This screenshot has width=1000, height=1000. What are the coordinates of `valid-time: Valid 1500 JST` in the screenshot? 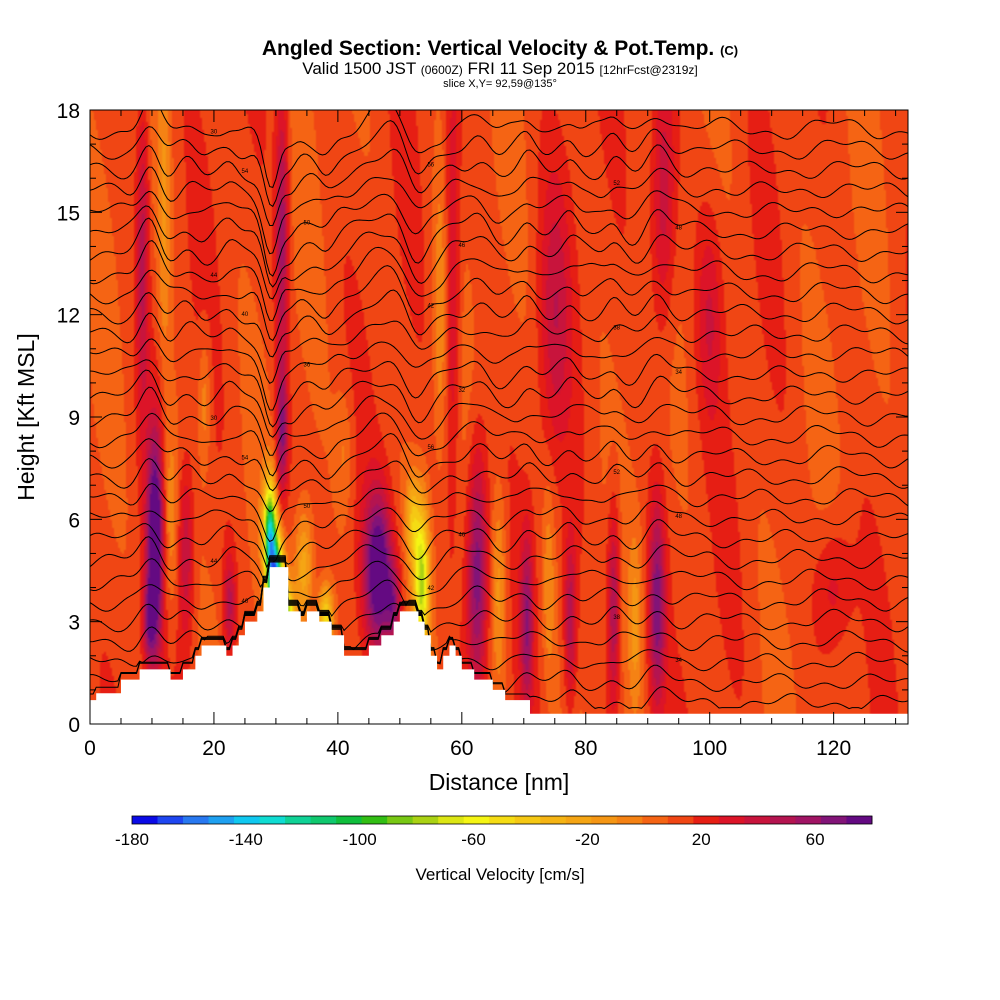 It's located at (359, 68).